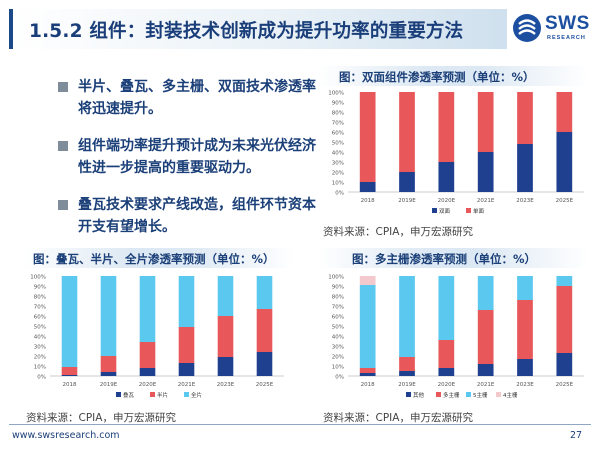 Image resolution: width=599 pixels, height=451 pixels. I want to click on logo-sub: RESEARCH, so click(566, 38).